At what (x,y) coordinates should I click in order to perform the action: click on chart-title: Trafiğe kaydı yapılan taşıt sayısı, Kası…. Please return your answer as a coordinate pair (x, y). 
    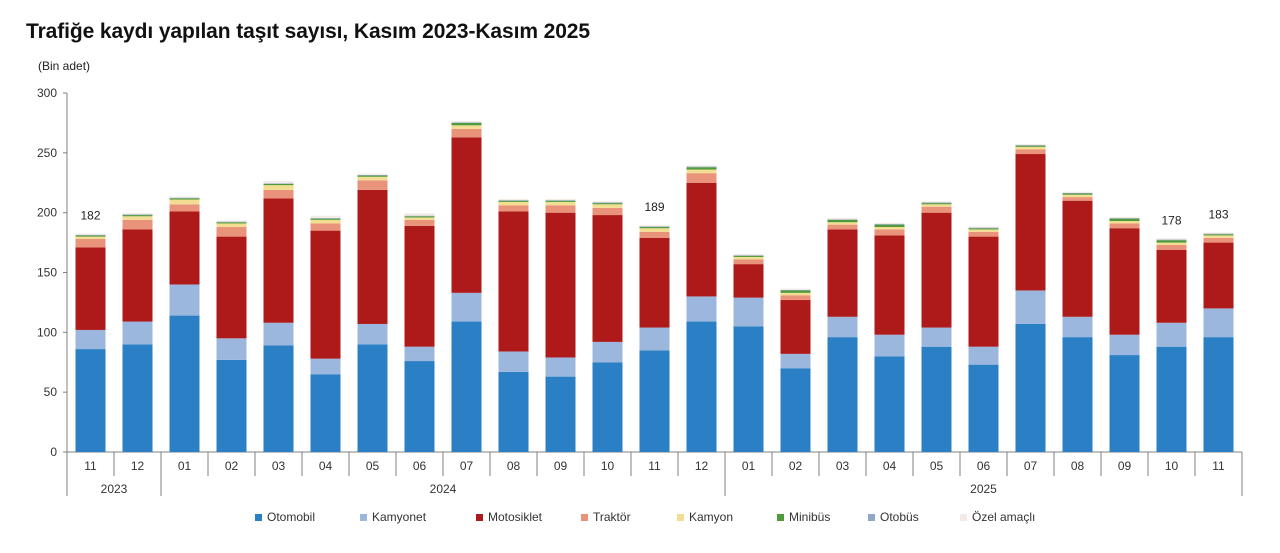
    Looking at the image, I should click on (308, 31).